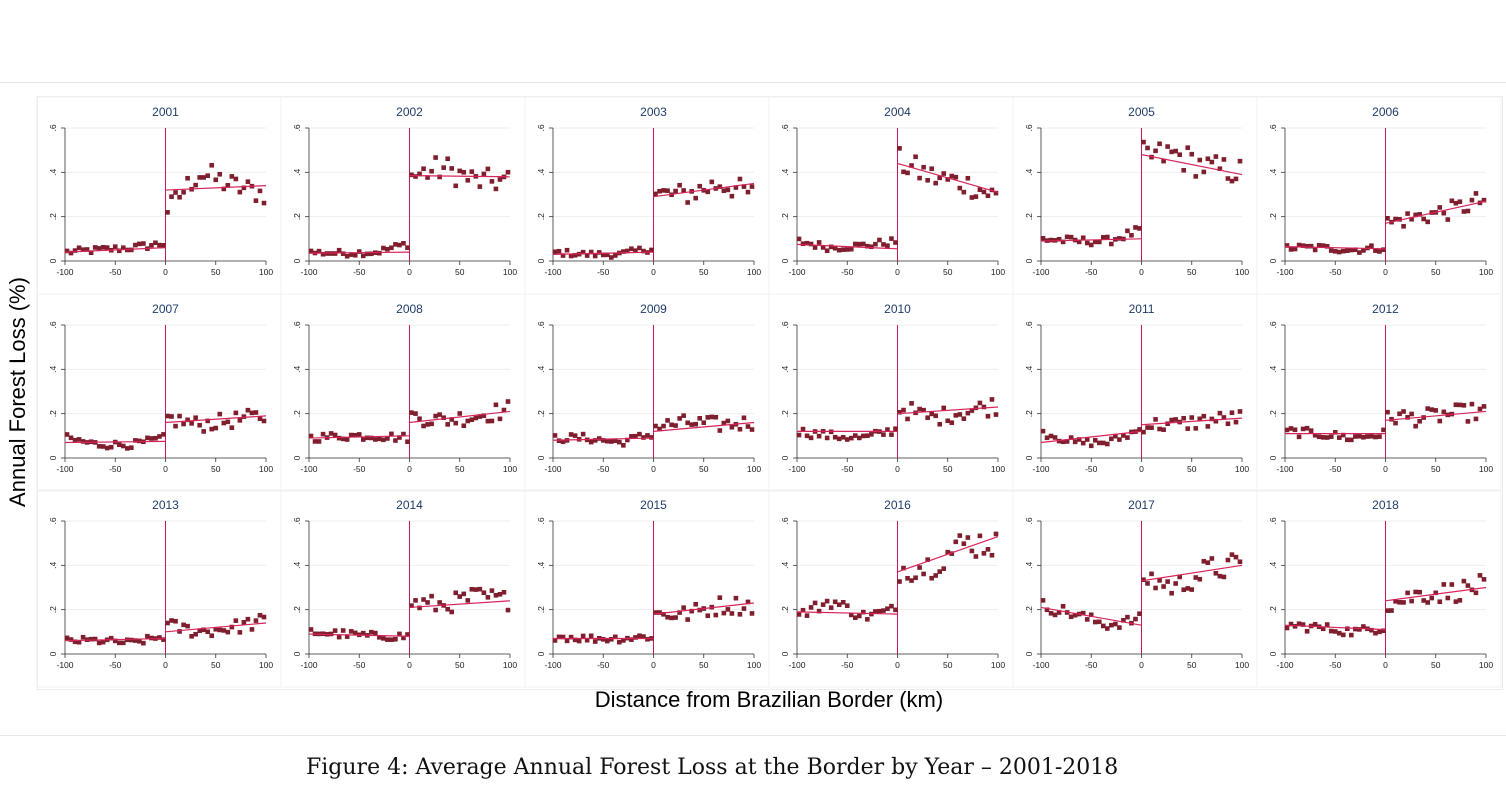 The width and height of the screenshot is (1506, 792). What do you see at coordinates (897, 112) in the screenshot?
I see `panel-title-2004: 2004` at bounding box center [897, 112].